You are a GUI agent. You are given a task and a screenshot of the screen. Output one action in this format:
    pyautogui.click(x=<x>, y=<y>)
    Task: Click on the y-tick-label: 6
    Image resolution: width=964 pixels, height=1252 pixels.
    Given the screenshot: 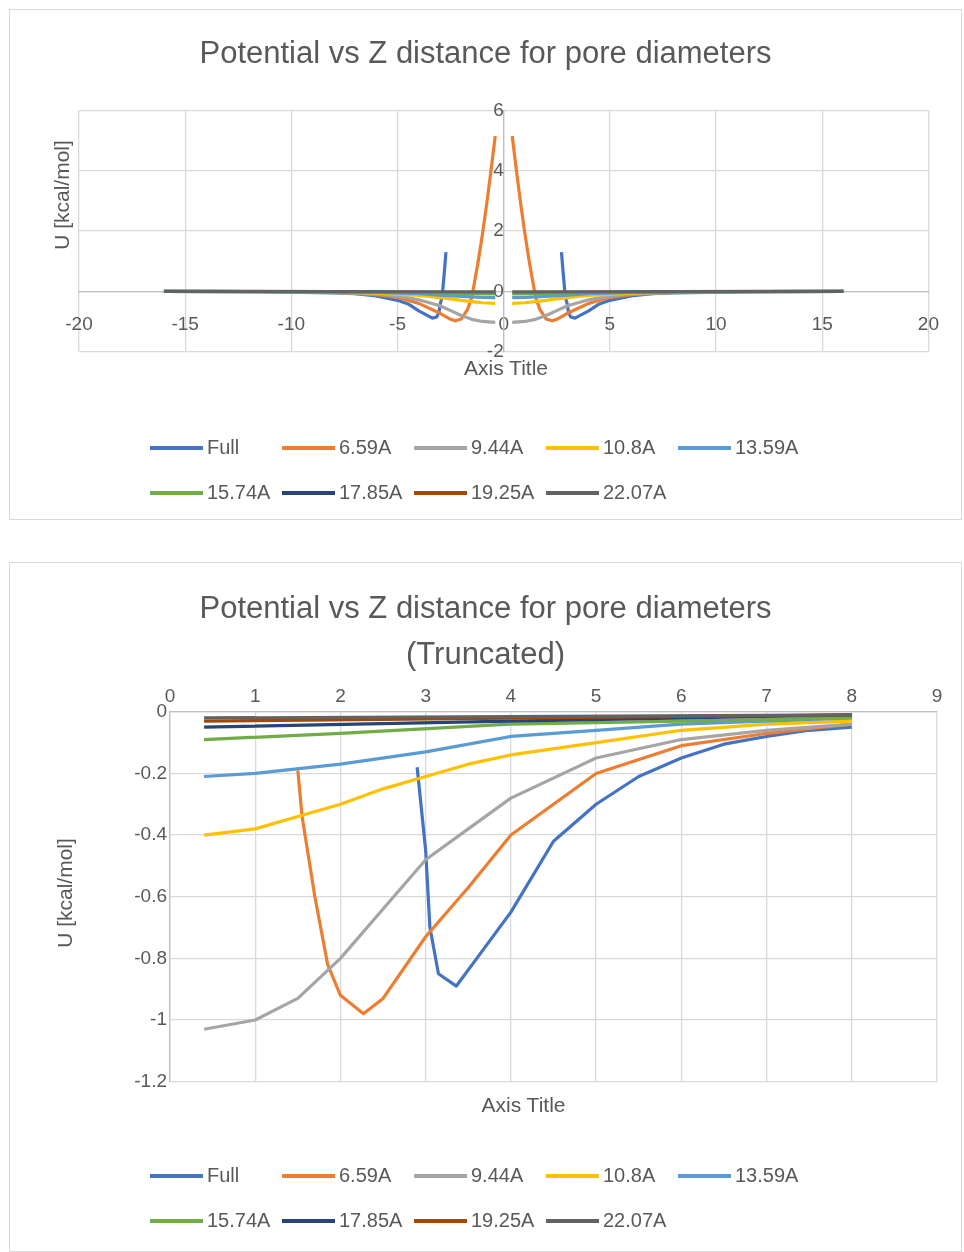 What is the action you would take?
    pyautogui.click(x=498, y=109)
    